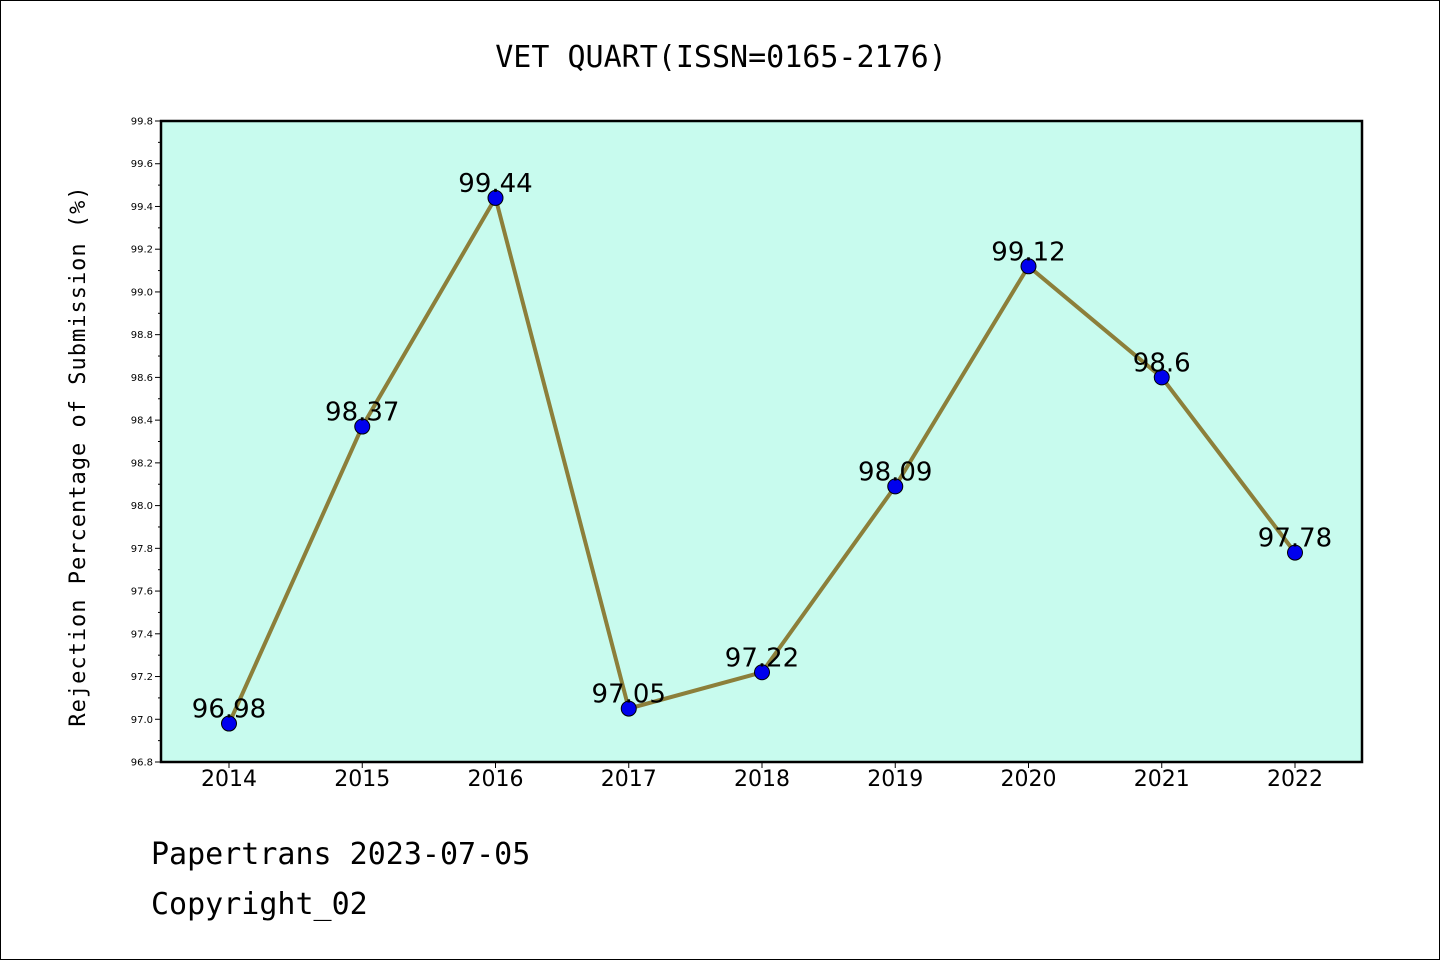 This screenshot has width=1440, height=961. What do you see at coordinates (142, 207) in the screenshot?
I see `y-tick-label: 99.4` at bounding box center [142, 207].